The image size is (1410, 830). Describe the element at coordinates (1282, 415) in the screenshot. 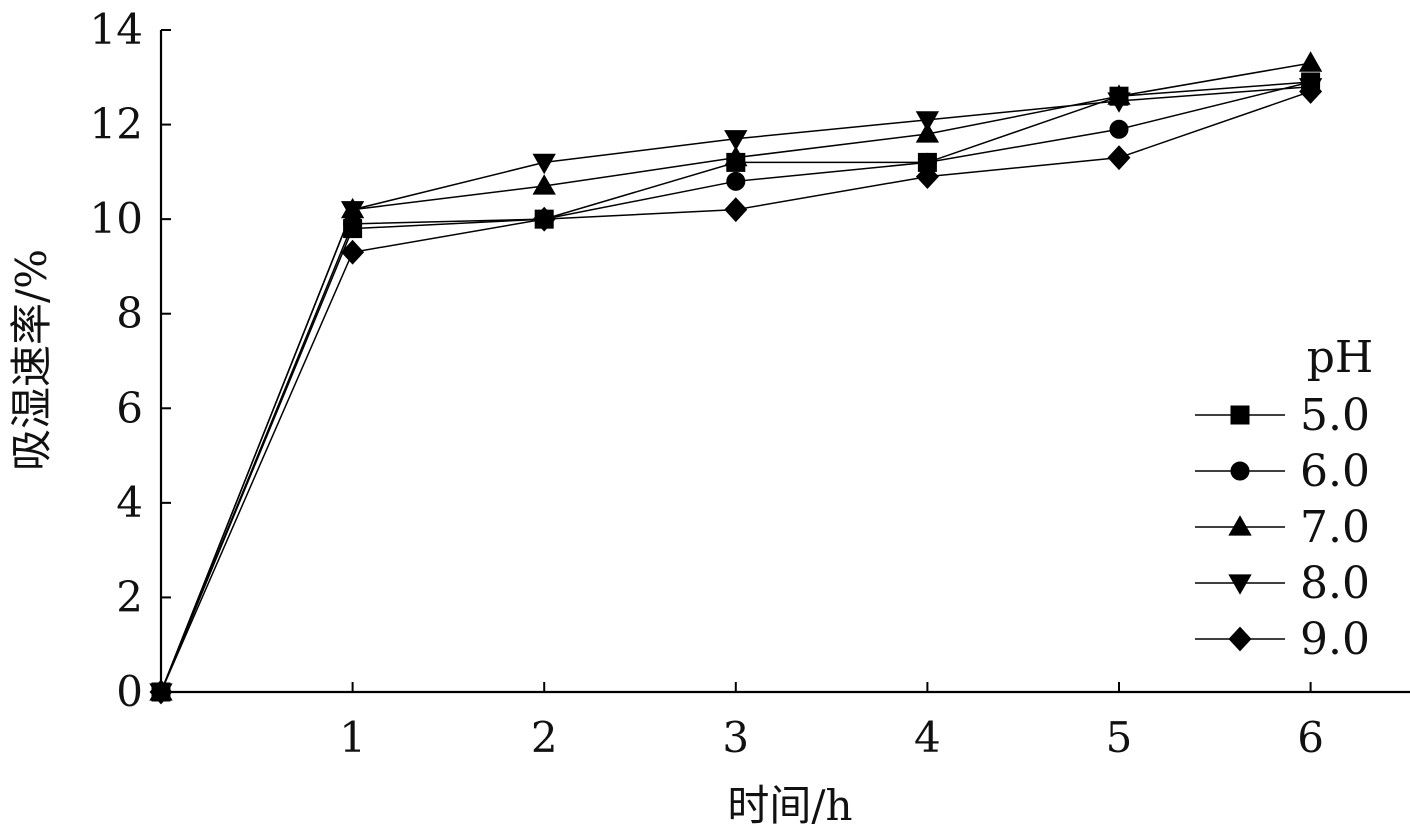

I see `legend-item-5.0: 5.0` at that location.